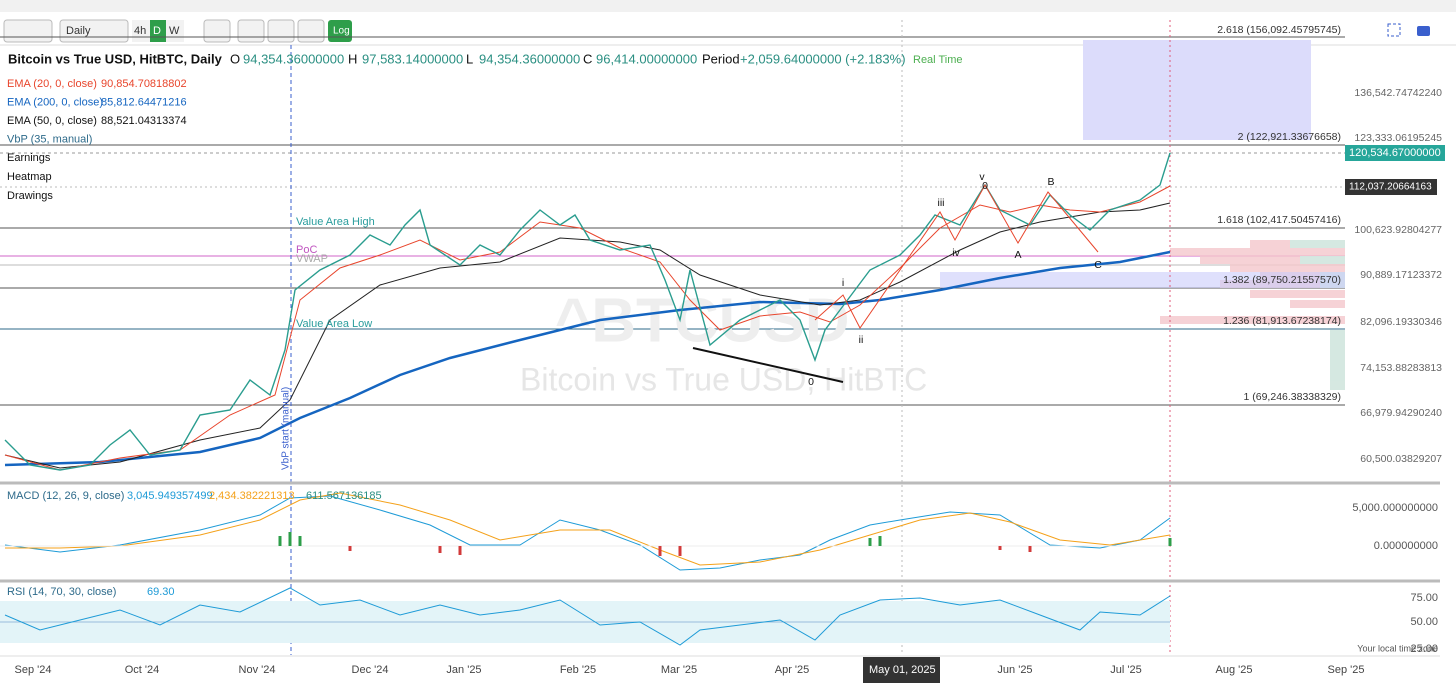  I want to click on realtime: Real Time, so click(938, 60).